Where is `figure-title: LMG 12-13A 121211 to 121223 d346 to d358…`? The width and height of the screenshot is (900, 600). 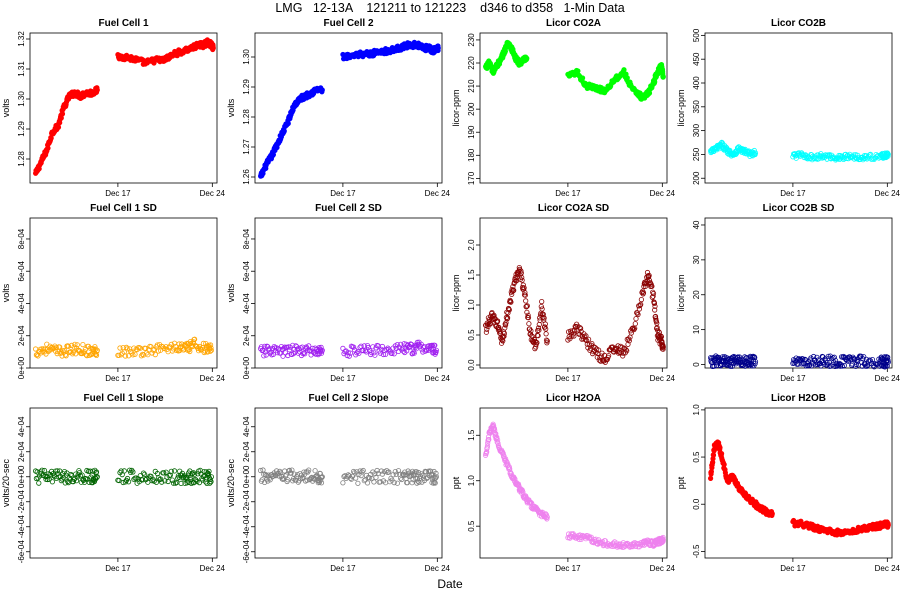
figure-title: LMG 12-13A 121211 to 121223 d346 to d358… is located at coordinates (450, 8).